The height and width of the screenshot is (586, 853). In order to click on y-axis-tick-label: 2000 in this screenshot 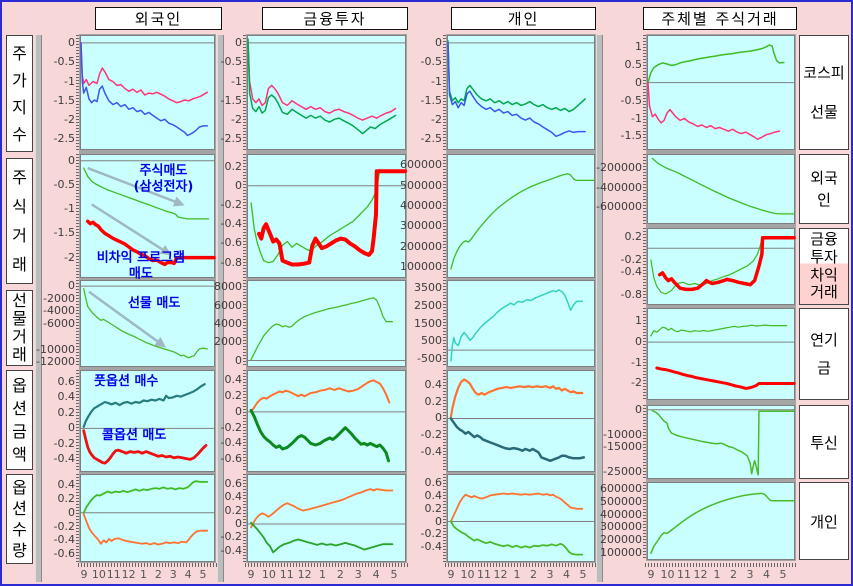, I will do `click(228, 342)`.